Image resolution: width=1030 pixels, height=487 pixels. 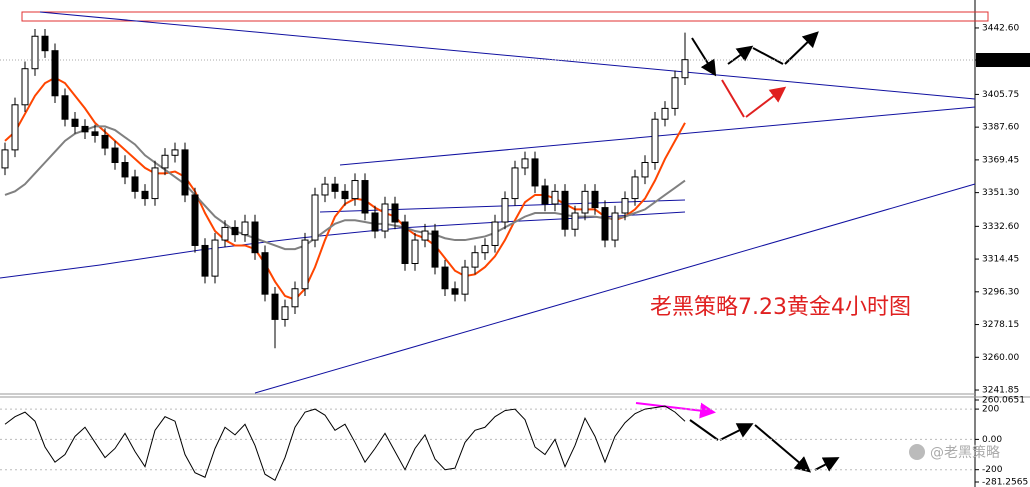 I want to click on y-tick-label: 3296.30, so click(x=1000, y=292).